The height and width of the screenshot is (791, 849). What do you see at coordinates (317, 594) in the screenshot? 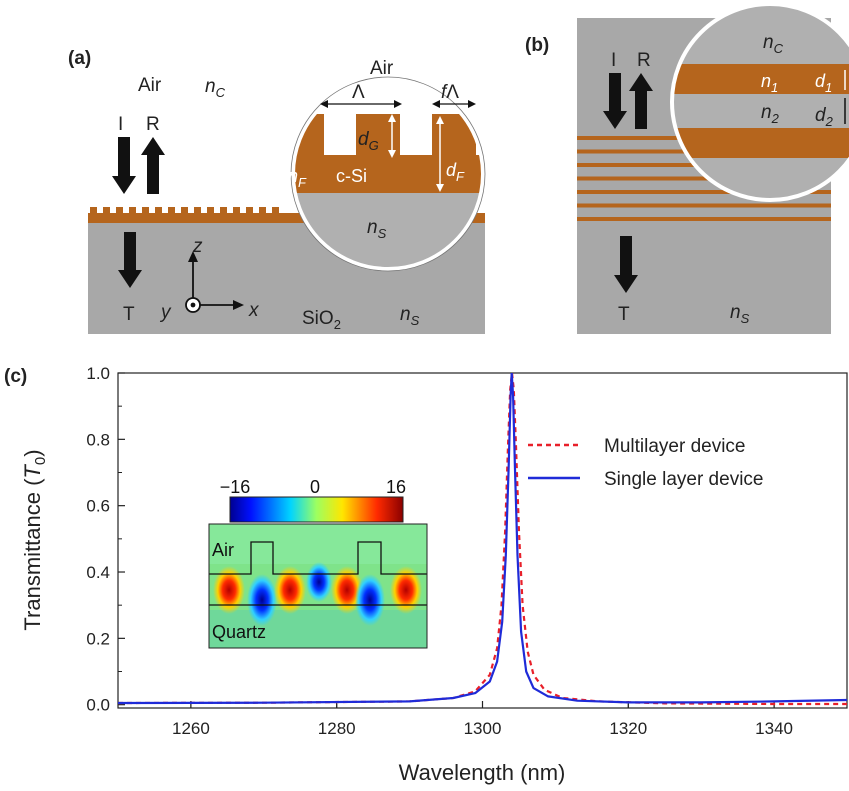
I see `field-lobes` at bounding box center [317, 594].